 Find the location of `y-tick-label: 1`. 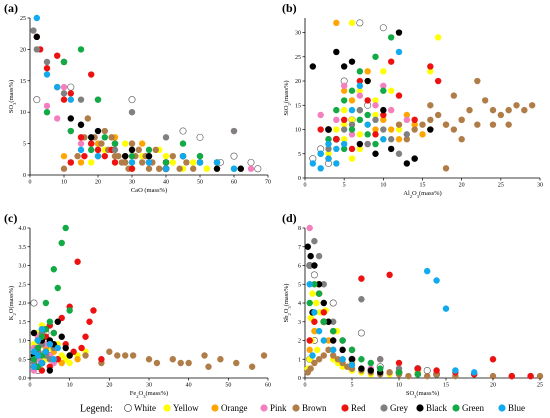

y-tick-label: 1 is located at coordinates (299, 360).